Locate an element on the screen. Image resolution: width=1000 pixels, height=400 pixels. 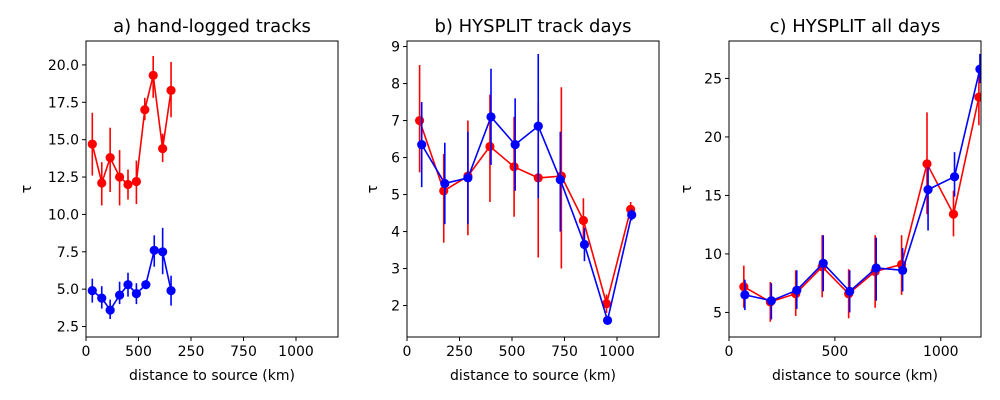
y-tick-label: 2 is located at coordinates (395, 307).